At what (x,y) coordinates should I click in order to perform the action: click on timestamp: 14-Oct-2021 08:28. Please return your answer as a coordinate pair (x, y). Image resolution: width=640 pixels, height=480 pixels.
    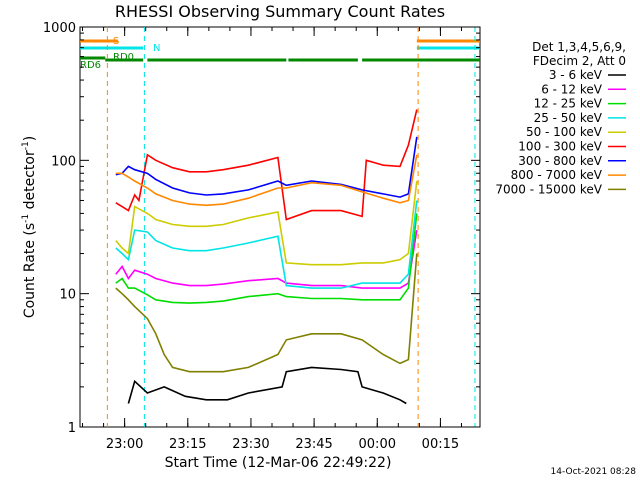
    Looking at the image, I should click on (594, 472).